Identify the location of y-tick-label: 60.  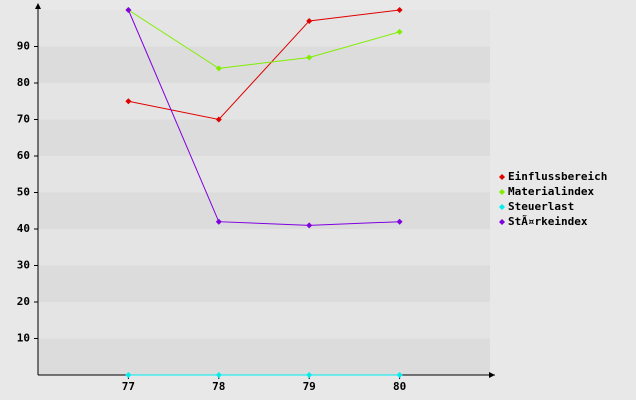
(23, 155).